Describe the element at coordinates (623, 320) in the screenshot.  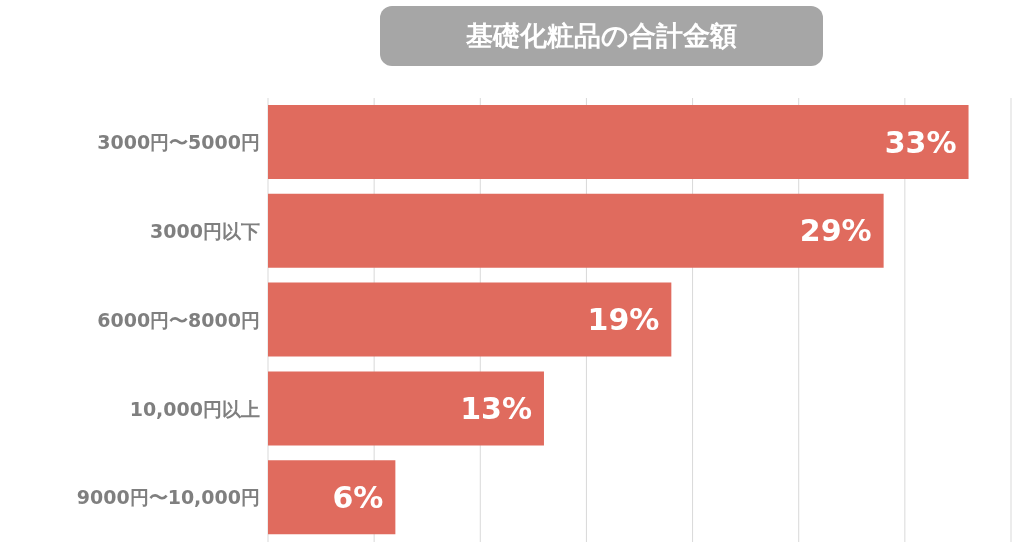
I see `data-label: 19%` at that location.